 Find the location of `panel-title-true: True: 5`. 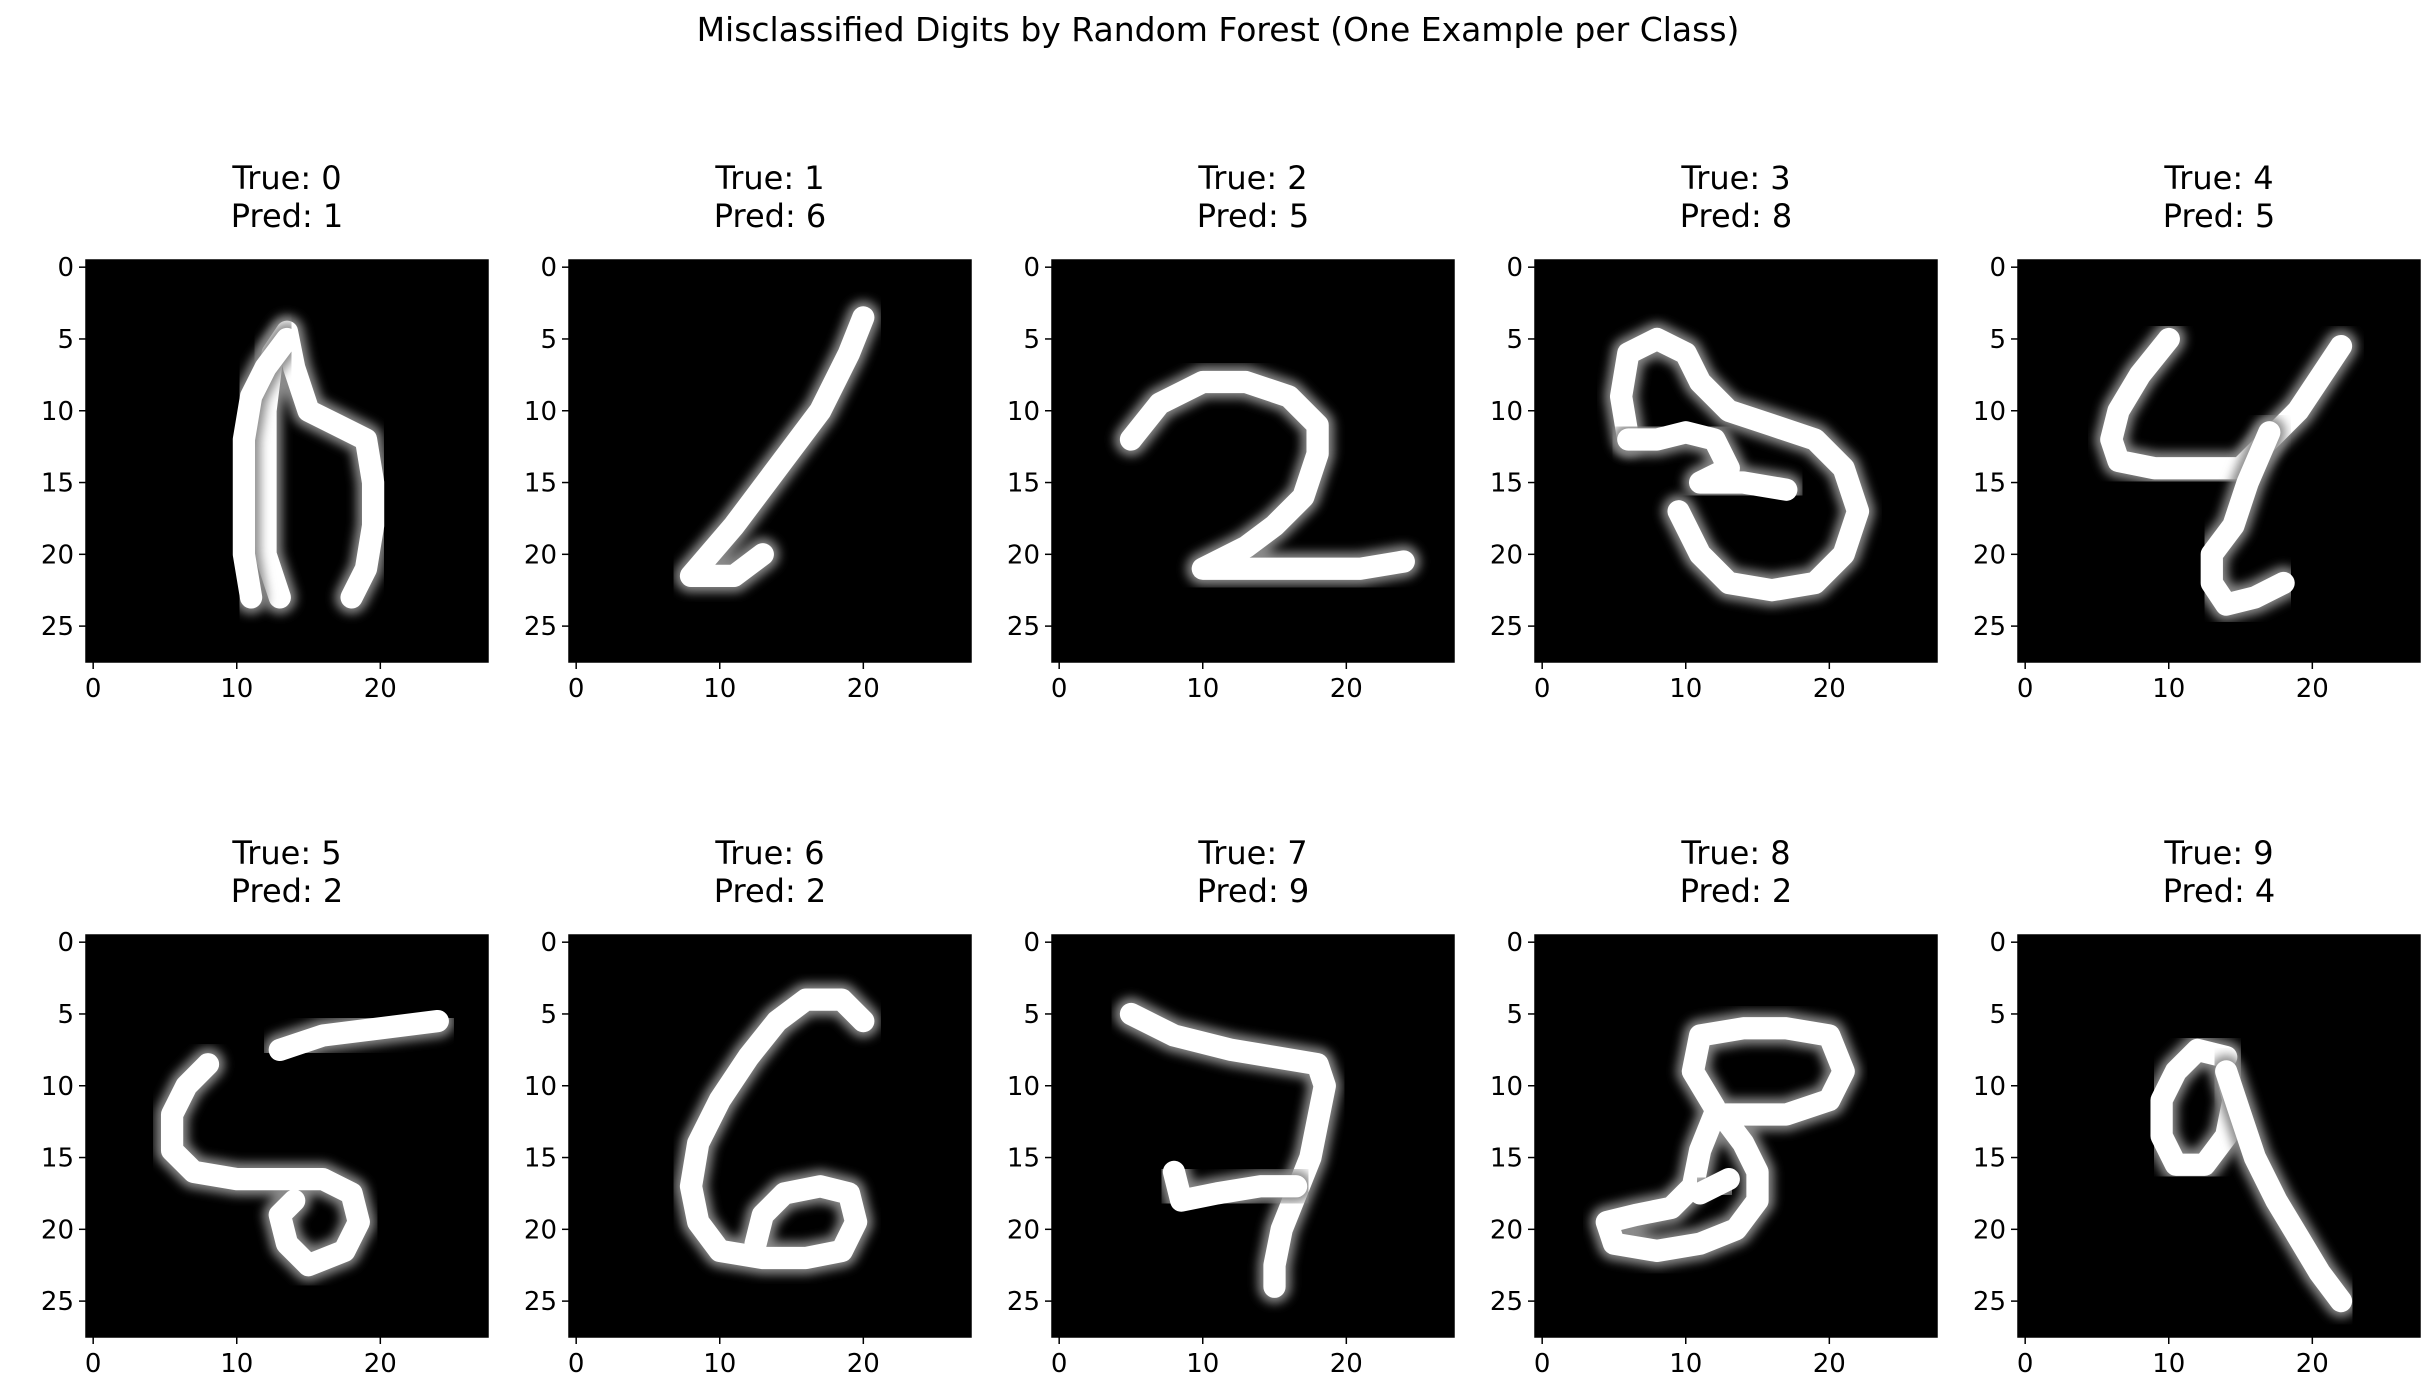

panel-title-true: True: 5 is located at coordinates (286, 853).